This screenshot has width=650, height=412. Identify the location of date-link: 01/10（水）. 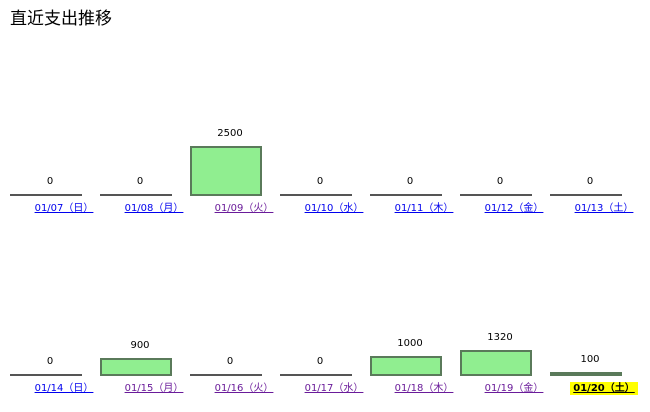
(334, 208).